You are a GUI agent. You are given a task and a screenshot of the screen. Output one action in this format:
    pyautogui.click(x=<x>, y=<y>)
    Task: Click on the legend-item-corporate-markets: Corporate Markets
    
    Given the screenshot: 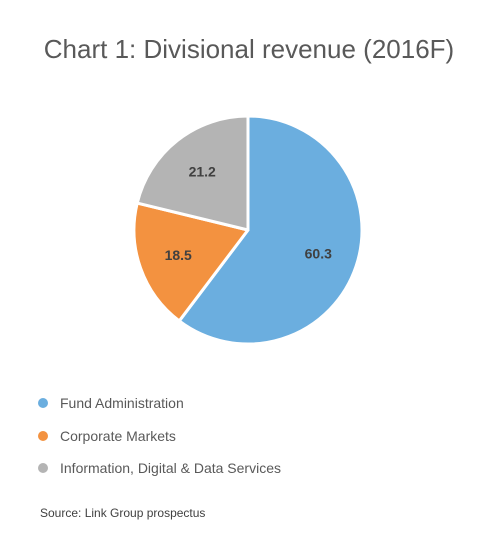 What is the action you would take?
    pyautogui.click(x=159, y=436)
    